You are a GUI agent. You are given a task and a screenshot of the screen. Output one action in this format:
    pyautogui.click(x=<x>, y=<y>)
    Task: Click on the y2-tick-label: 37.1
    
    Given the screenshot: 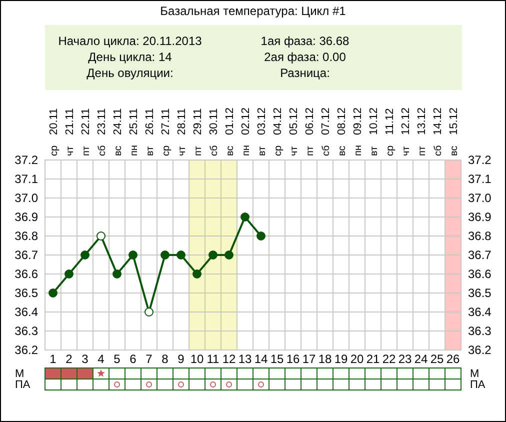 What is the action you would take?
    pyautogui.click(x=480, y=179)
    